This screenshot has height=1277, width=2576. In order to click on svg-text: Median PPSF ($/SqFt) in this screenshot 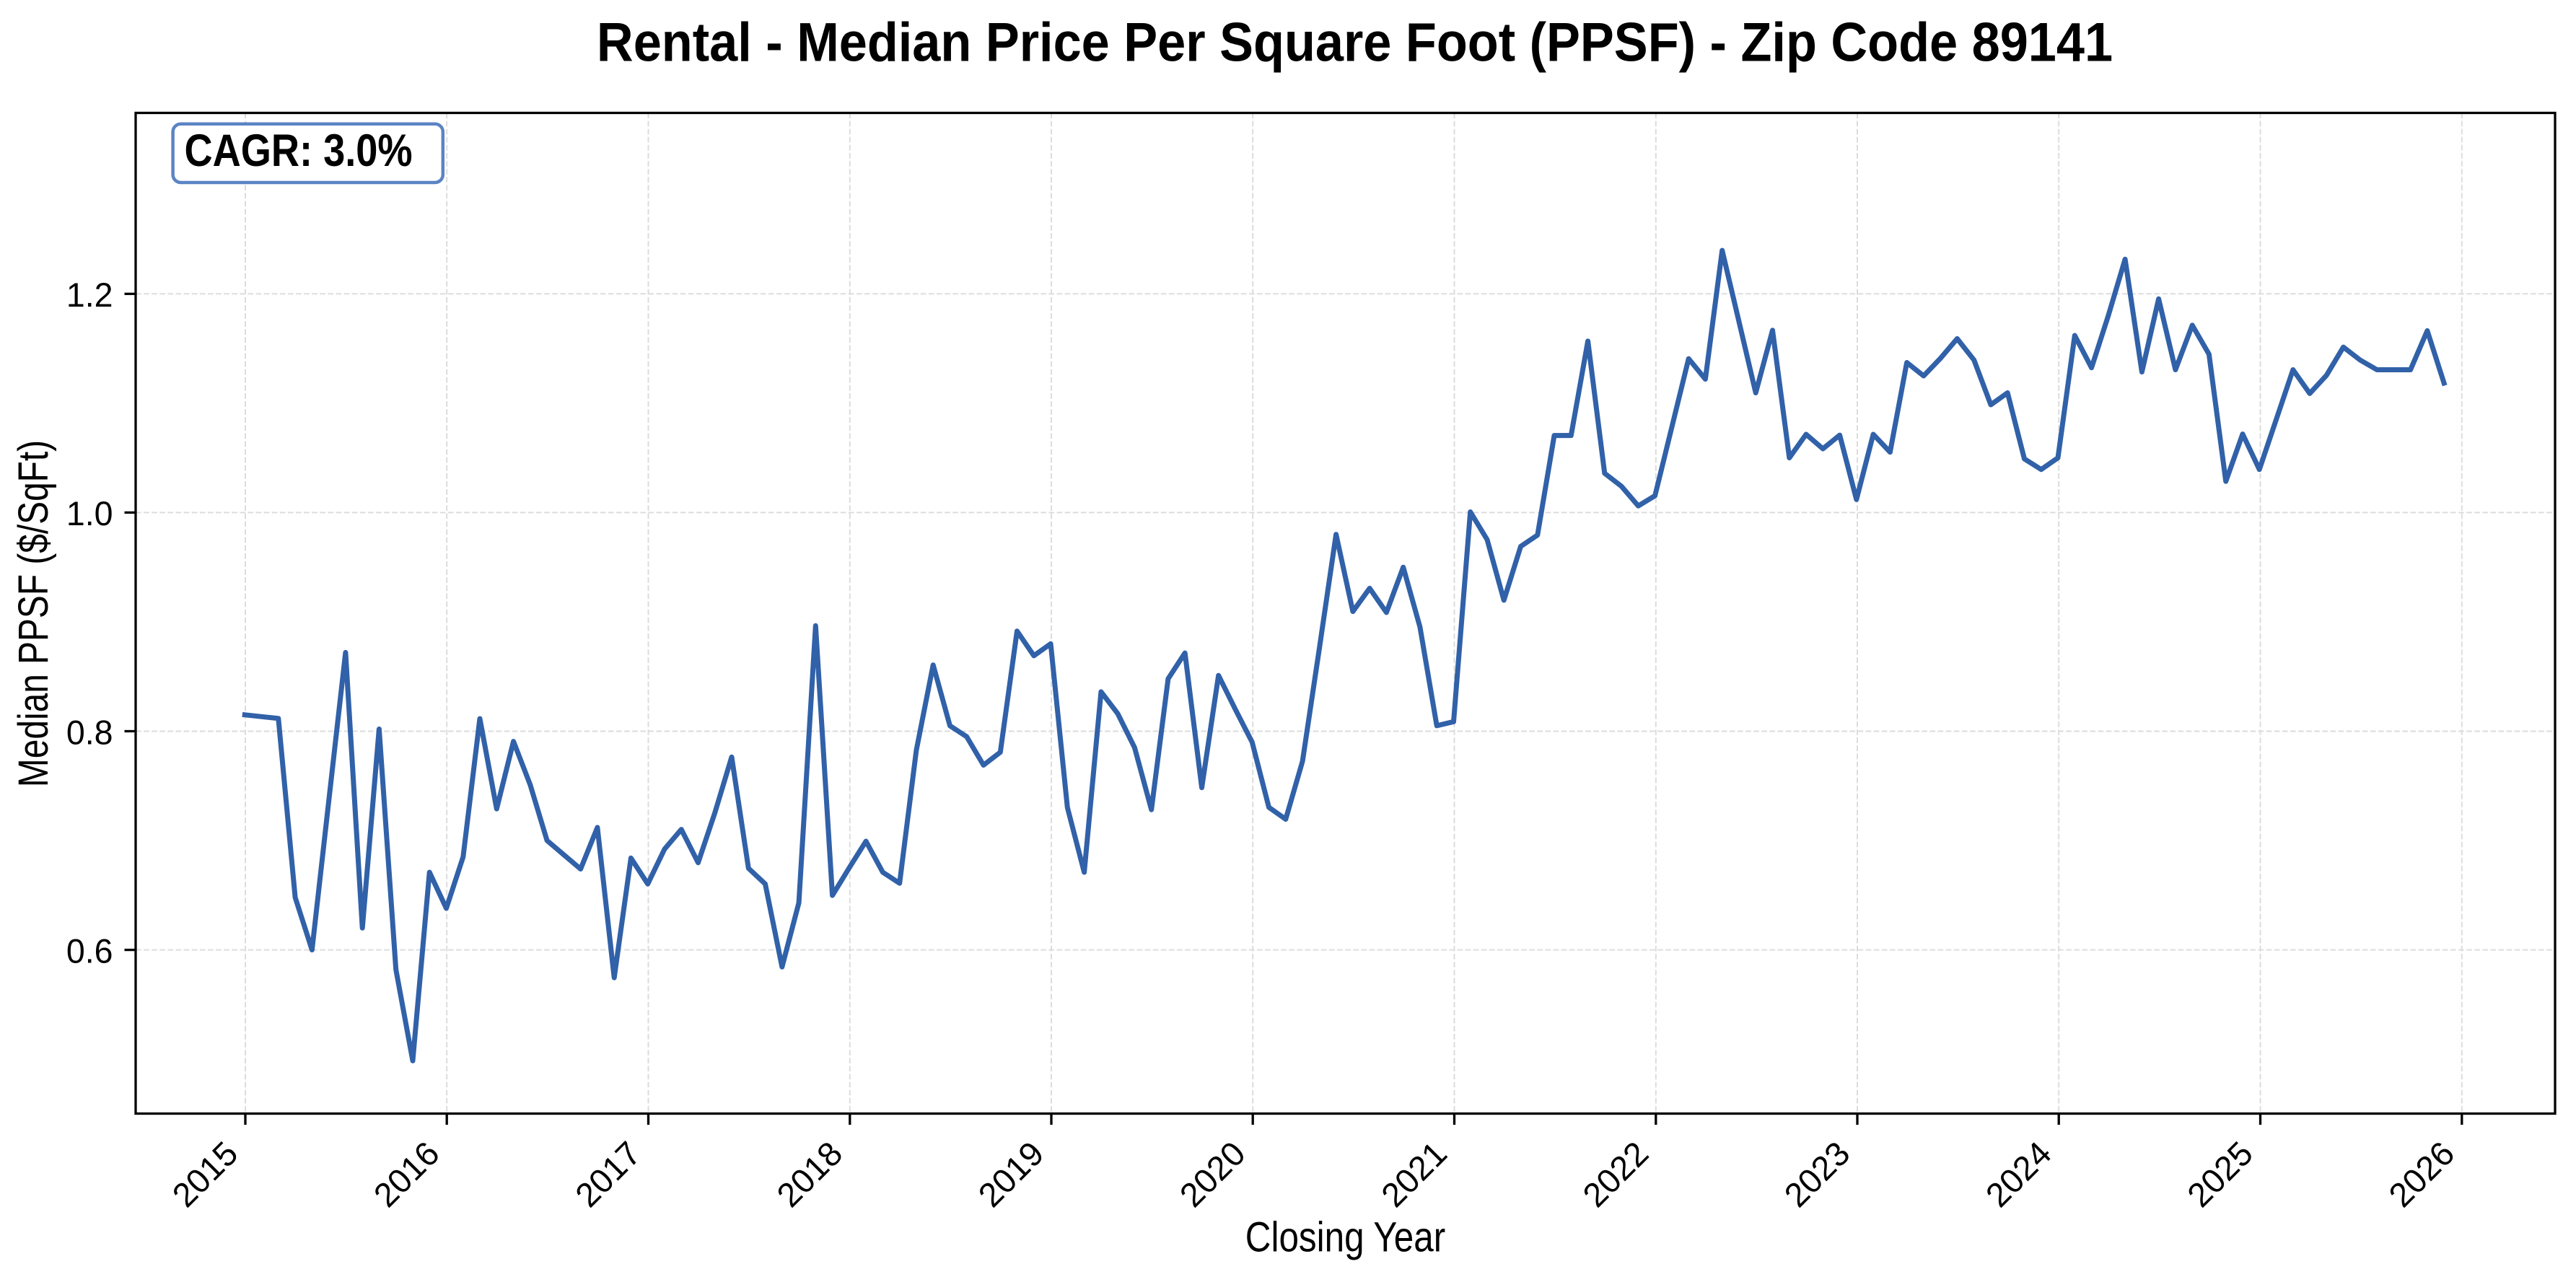, I will do `click(34, 613)`.